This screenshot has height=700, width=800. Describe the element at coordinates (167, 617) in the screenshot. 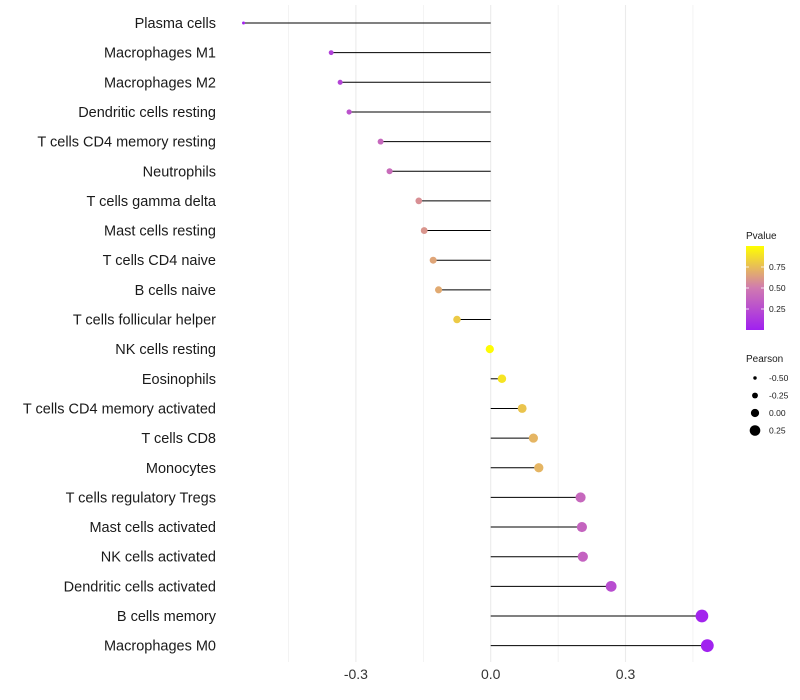

I see `category-label: B cells memory` at that location.